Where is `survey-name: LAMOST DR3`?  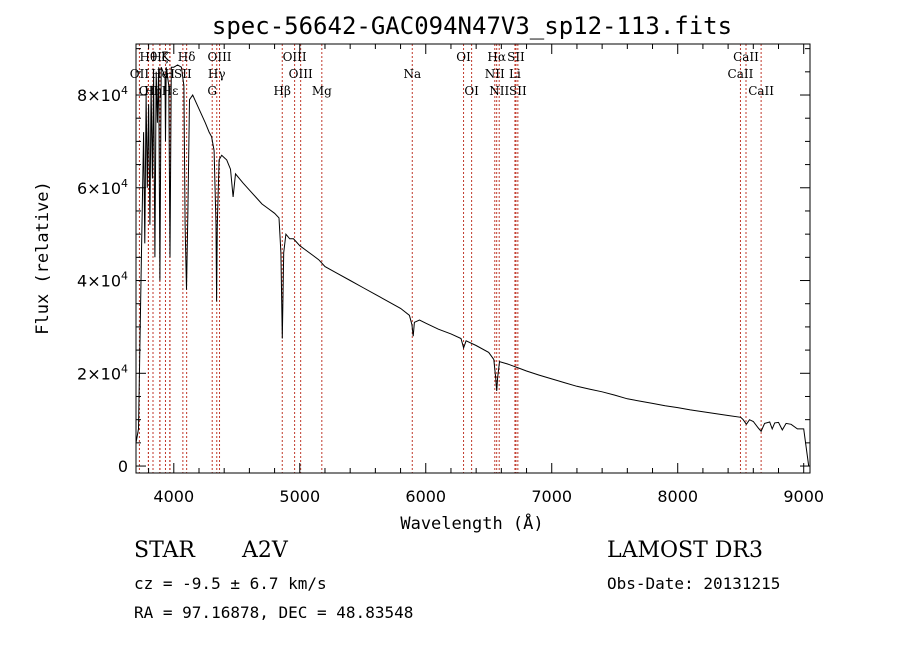
survey-name: LAMOST DR3 is located at coordinates (685, 550).